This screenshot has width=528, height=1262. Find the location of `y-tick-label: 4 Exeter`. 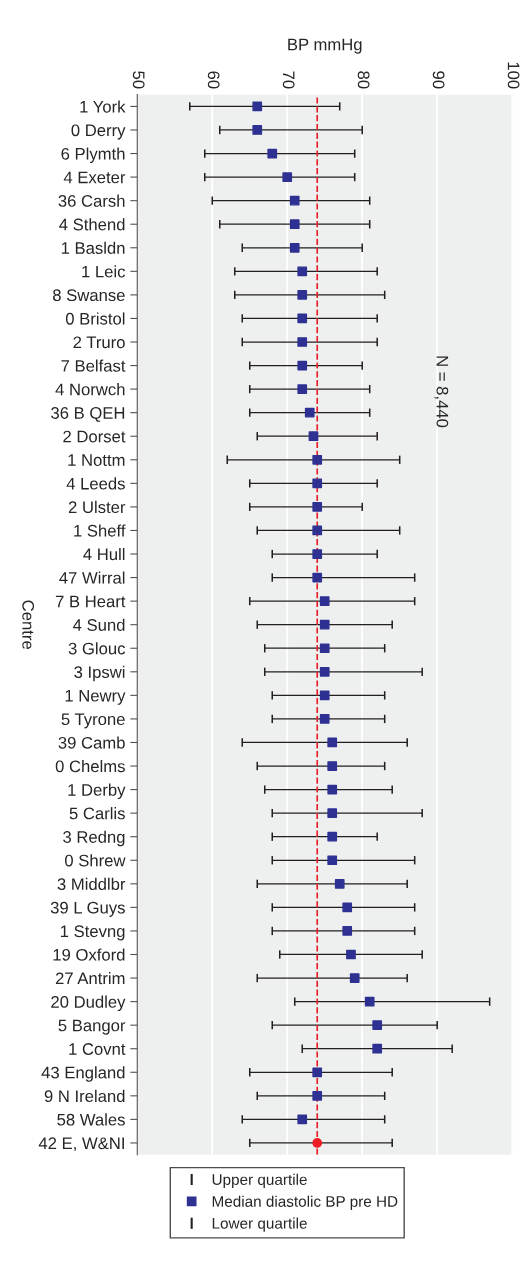

y-tick-label: 4 Exeter is located at coordinates (94, 177).